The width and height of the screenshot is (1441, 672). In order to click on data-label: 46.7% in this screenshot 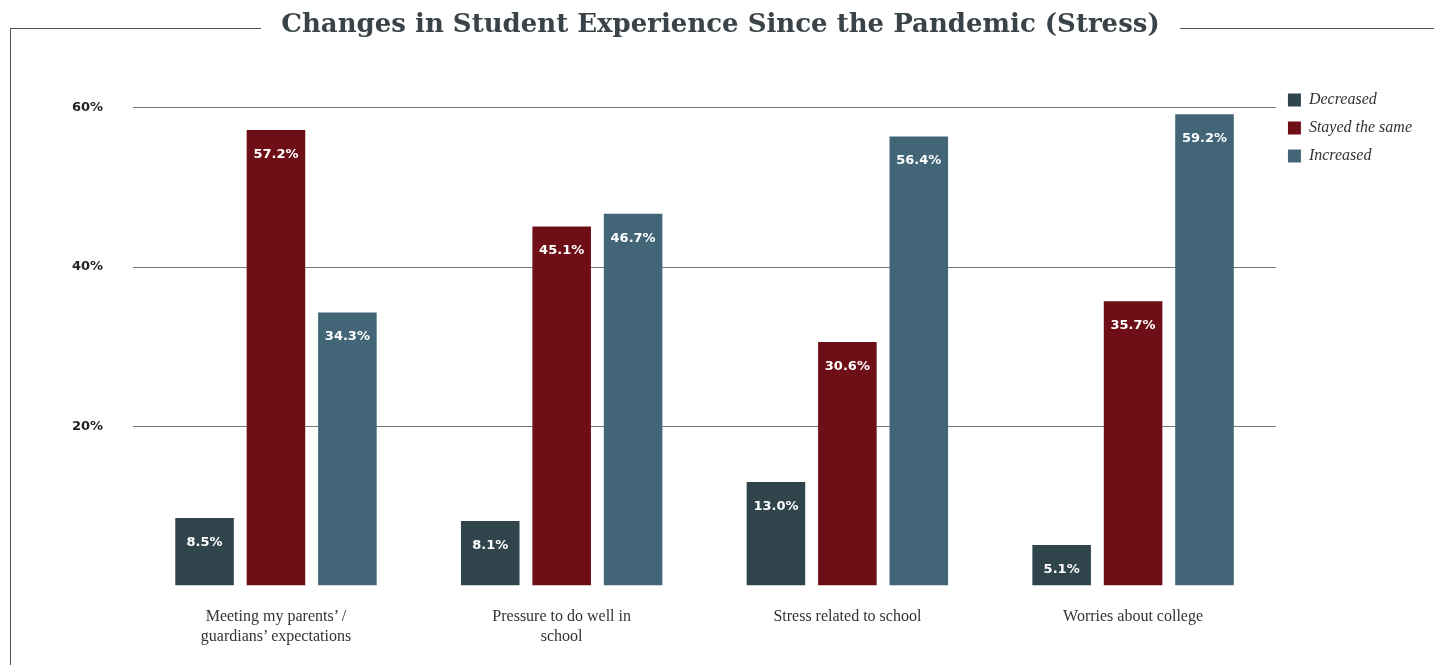, I will do `click(633, 237)`.